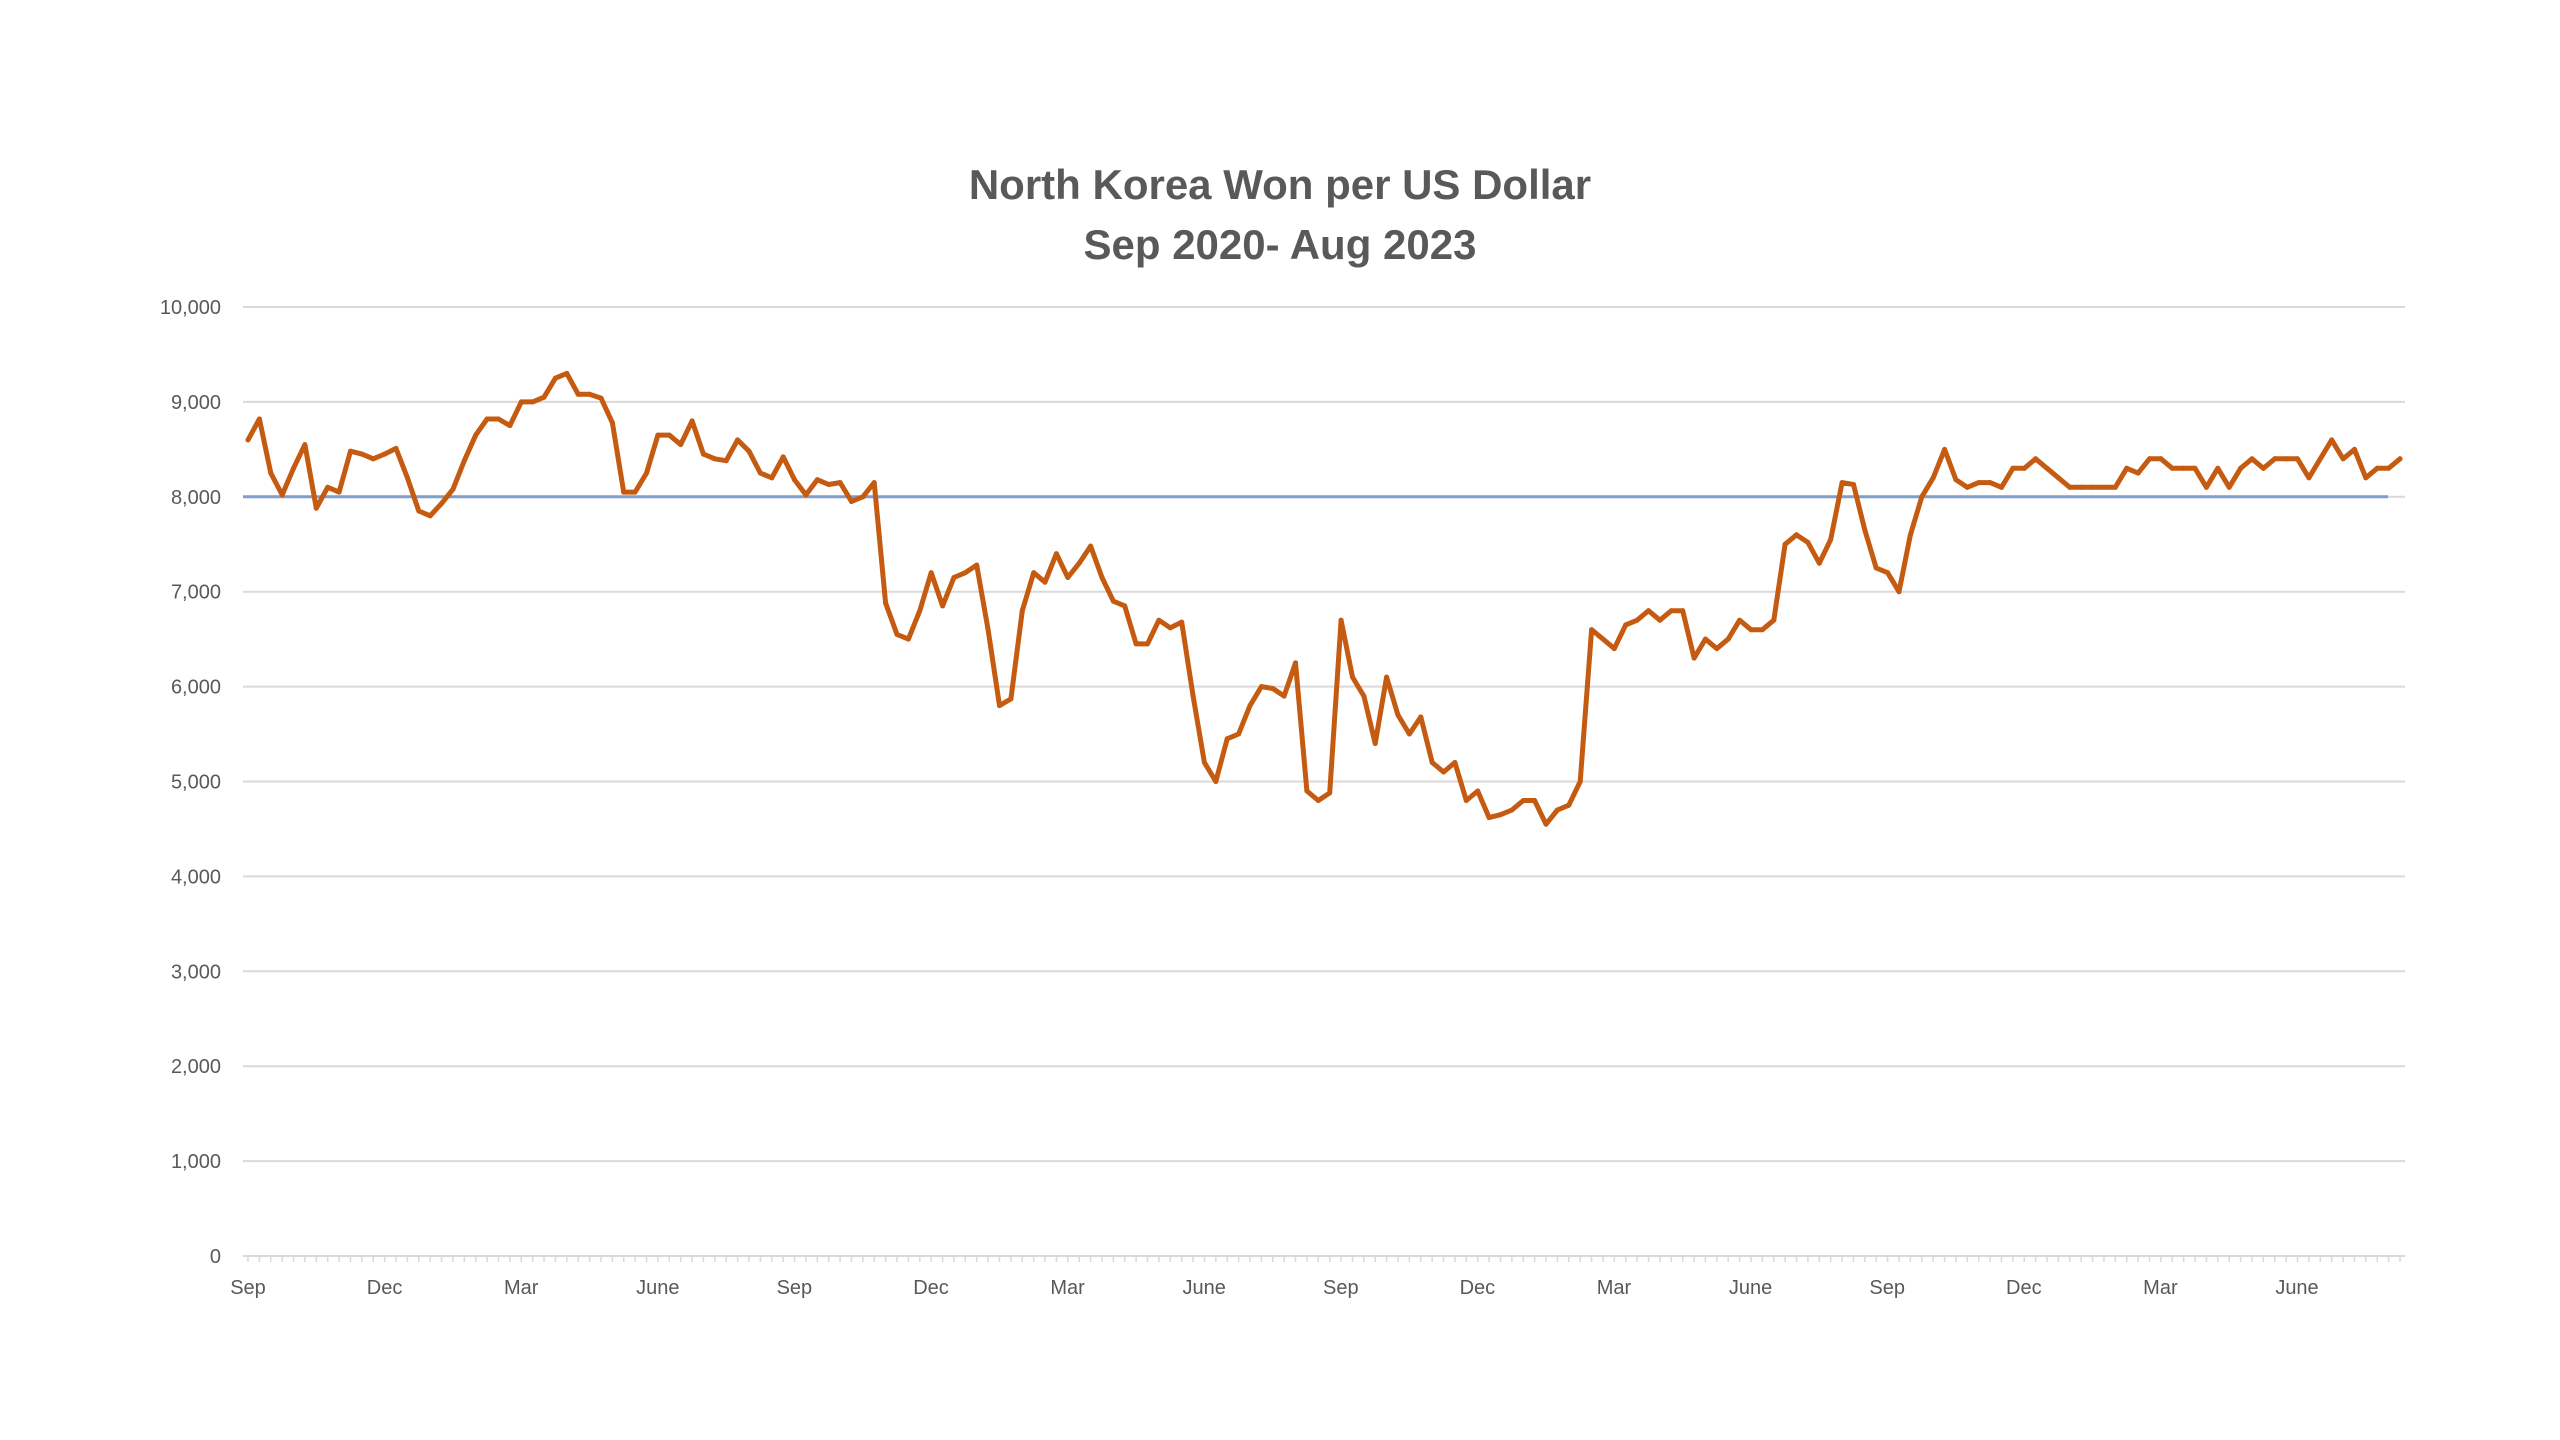 The height and width of the screenshot is (1440, 2560). What do you see at coordinates (196, 877) in the screenshot?
I see `y-tick-label: 4,000` at bounding box center [196, 877].